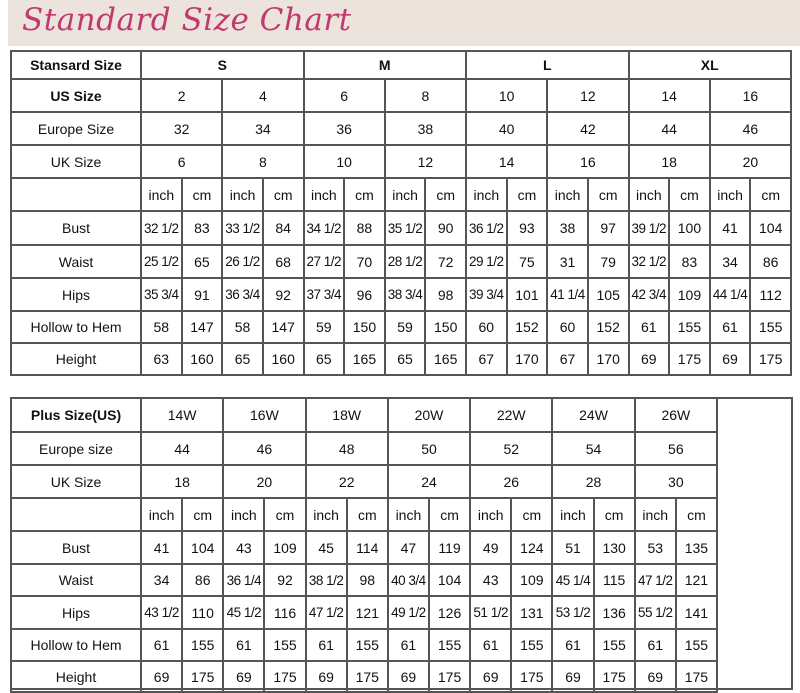 The width and height of the screenshot is (800, 693). Describe the element at coordinates (486, 261) in the screenshot. I see `measure-value: 29 1/2` at that location.